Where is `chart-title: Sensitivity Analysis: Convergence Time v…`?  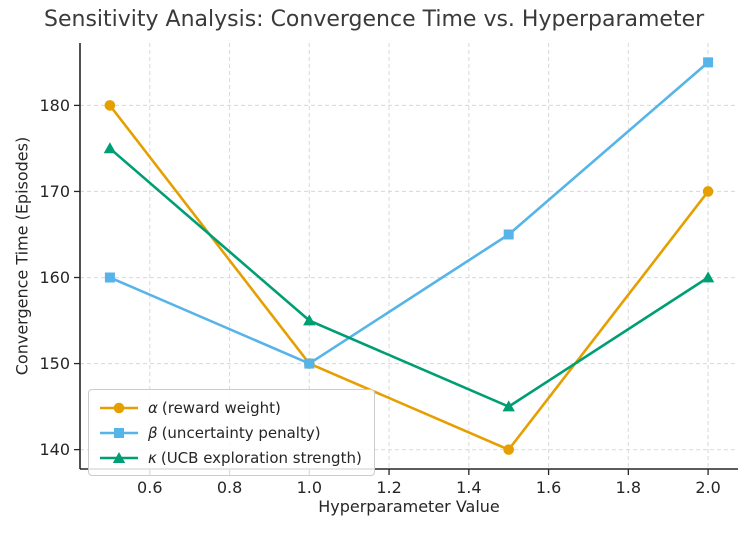 chart-title: Sensitivity Analysis: Convergence Time v… is located at coordinates (374, 19).